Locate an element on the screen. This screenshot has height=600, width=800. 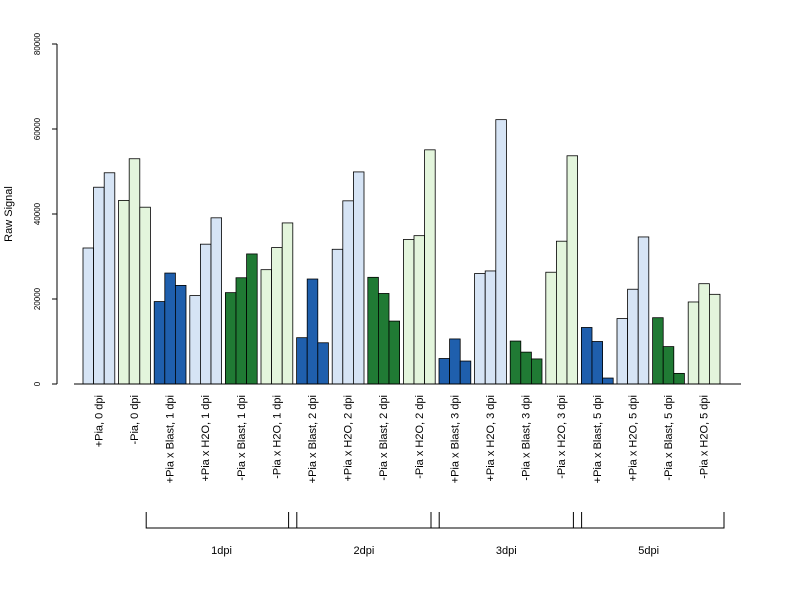
category-label: +Pia x Blast, 5 dpi is located at coordinates (598, 439).